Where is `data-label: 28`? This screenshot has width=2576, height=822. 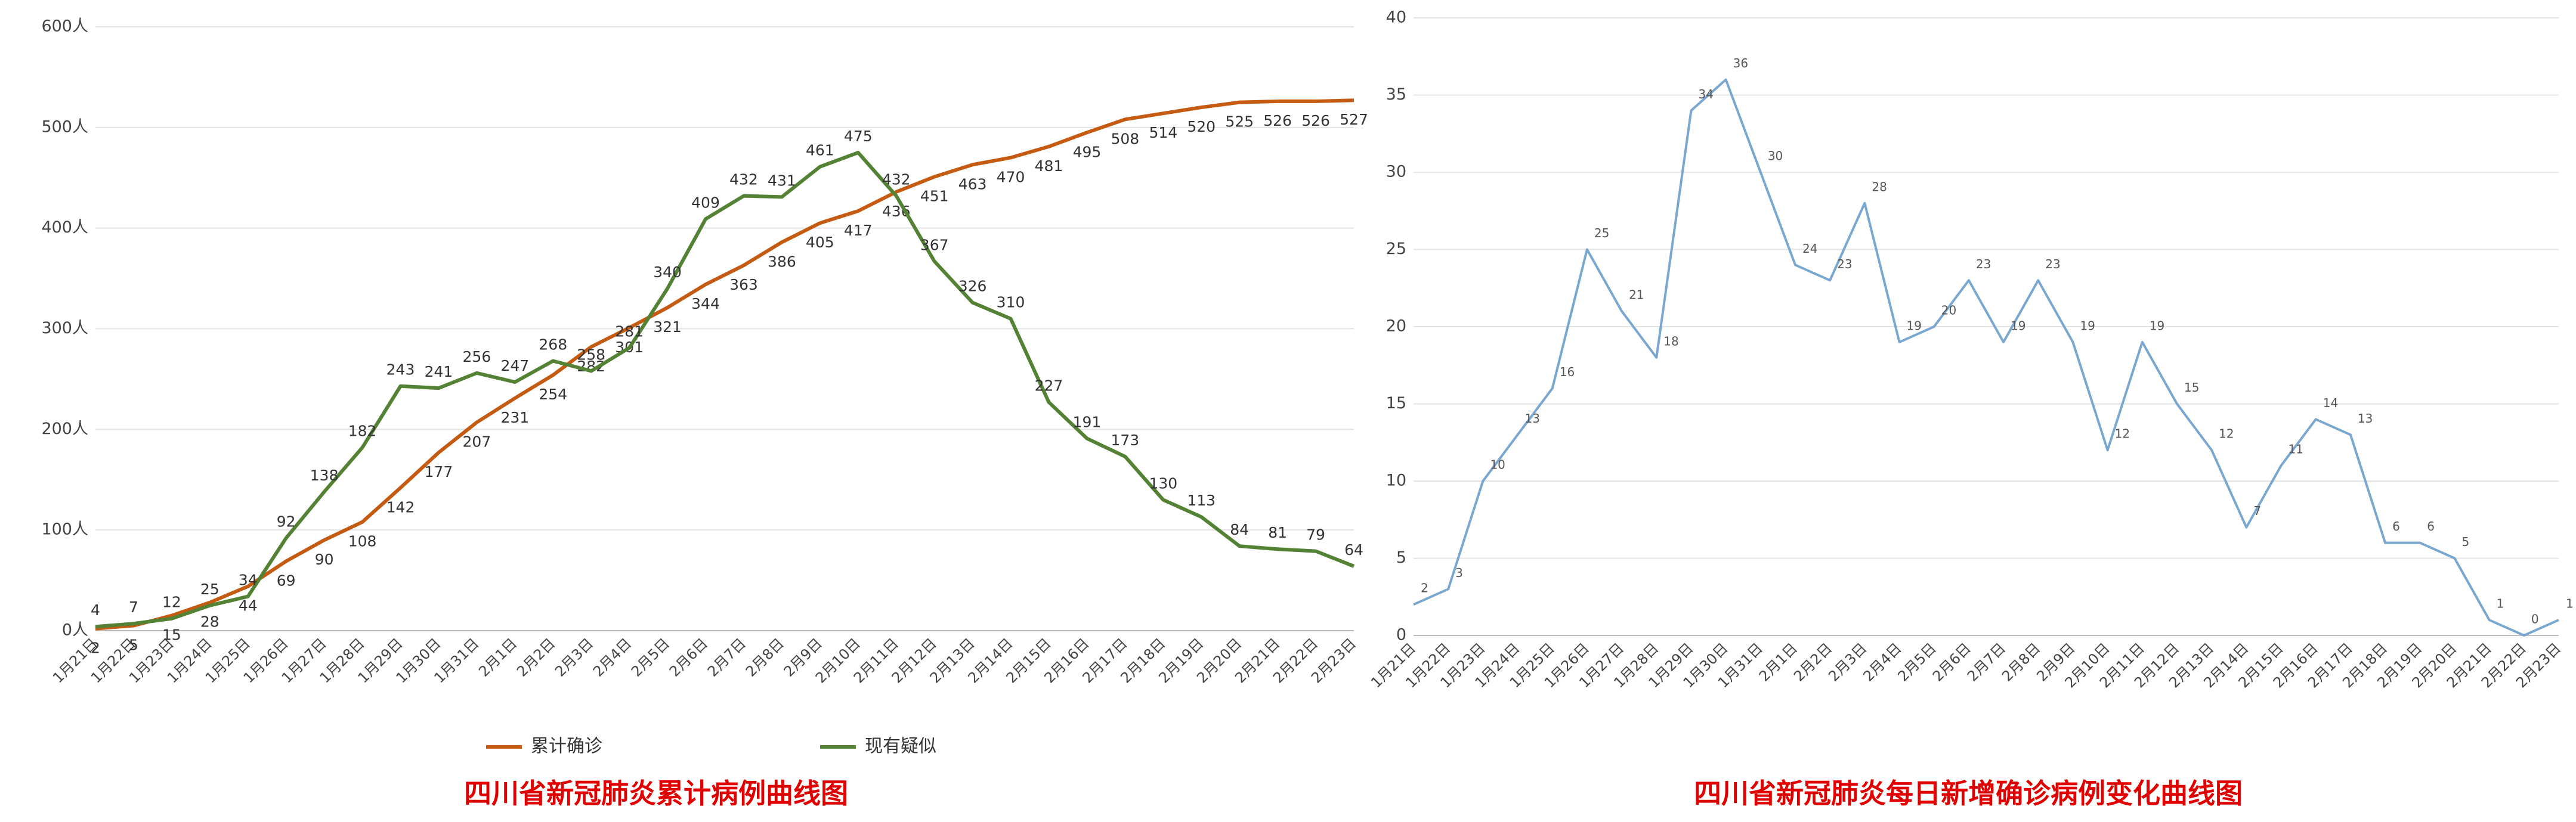
data-label: 28 is located at coordinates (209, 622).